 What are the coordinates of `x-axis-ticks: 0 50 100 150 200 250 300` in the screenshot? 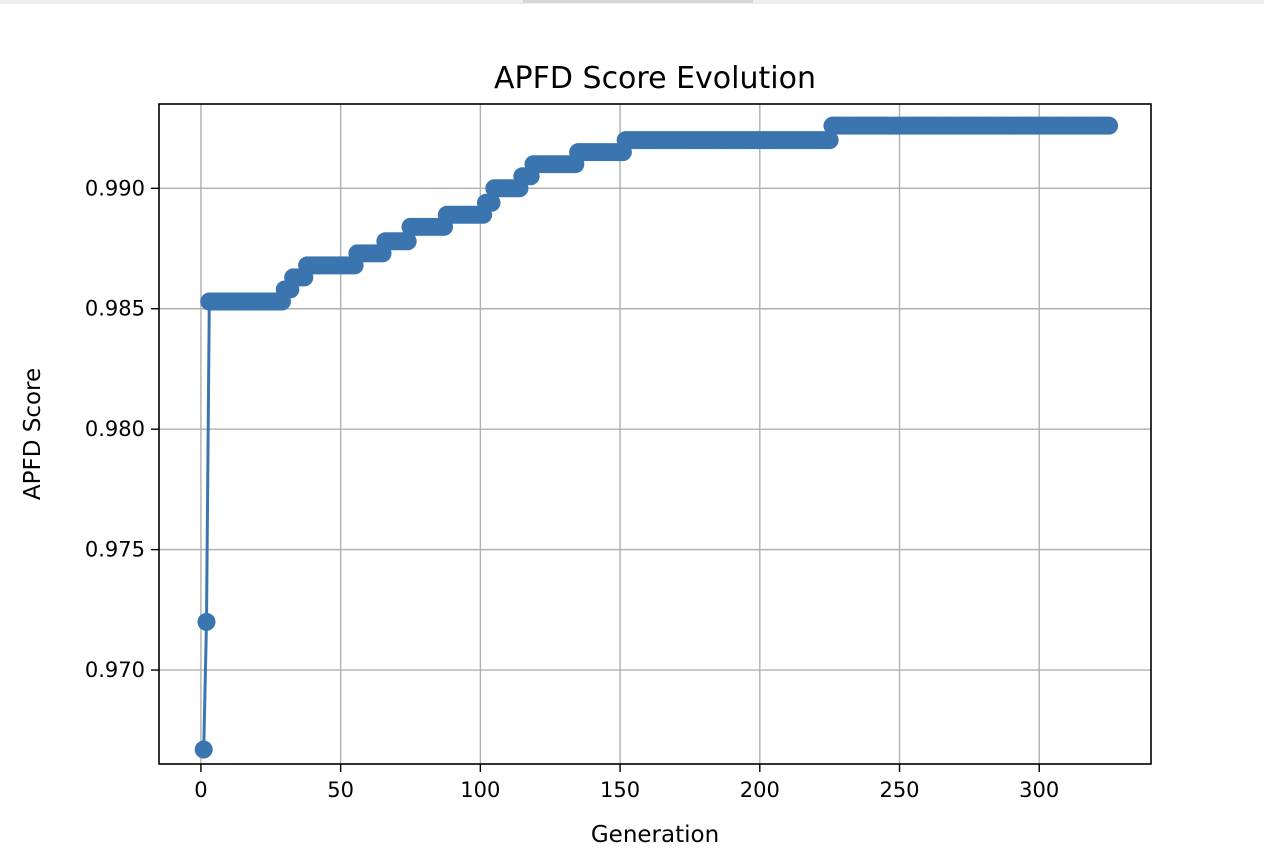 It's located at (626, 783).